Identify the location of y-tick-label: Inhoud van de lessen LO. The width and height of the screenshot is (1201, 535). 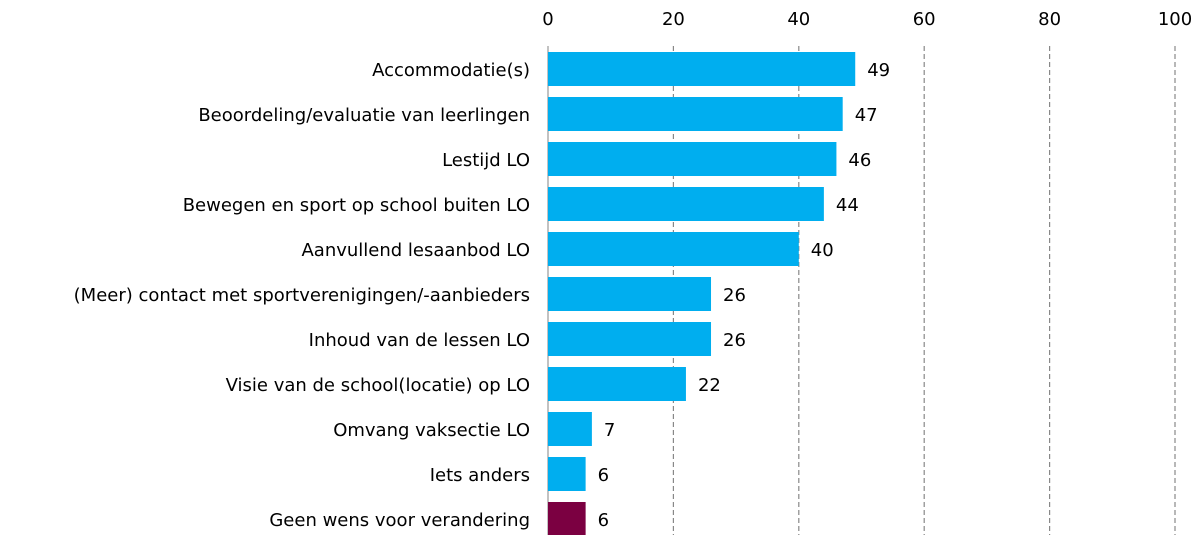
(419, 340).